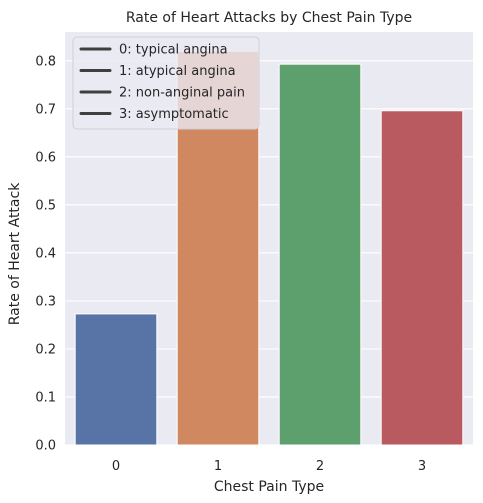 This screenshot has width=483, height=503. Describe the element at coordinates (45, 61) in the screenshot. I see `y-tick-label: 0.8` at that location.